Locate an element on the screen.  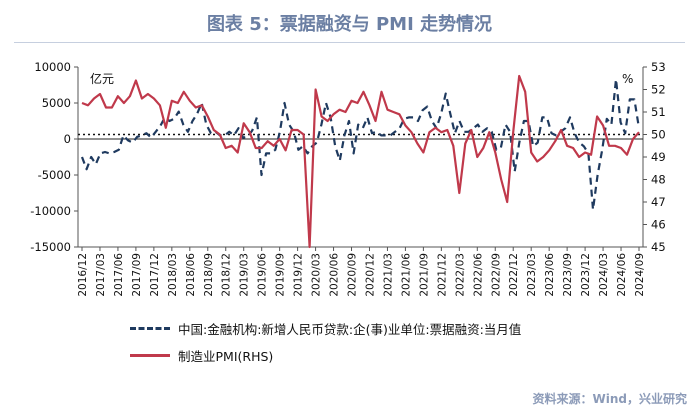
x-tick-label: 2021/03 is located at coordinates (388, 275).